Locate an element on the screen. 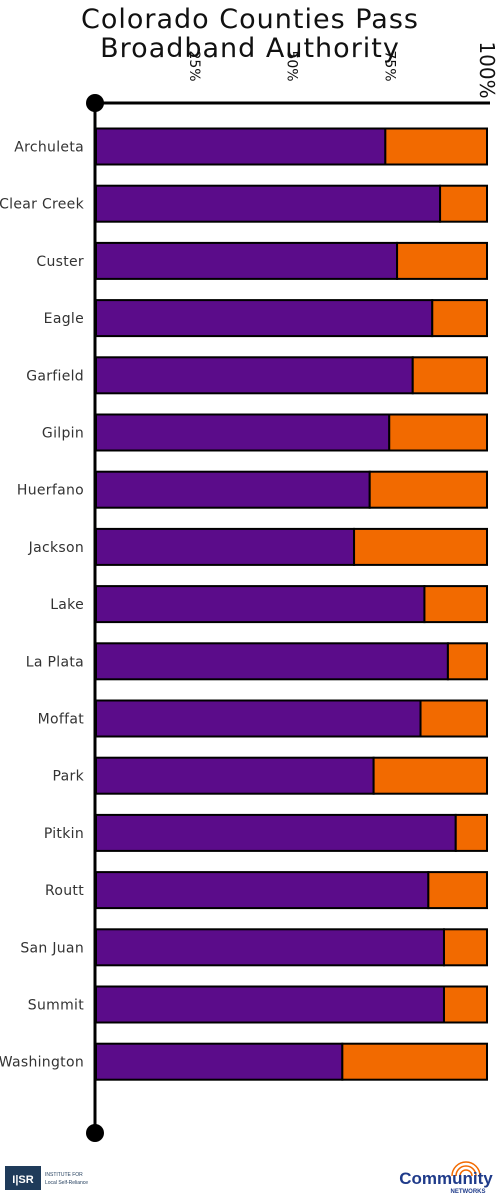 The image size is (500, 1200). svg-text: Community is located at coordinates (446, 1178).